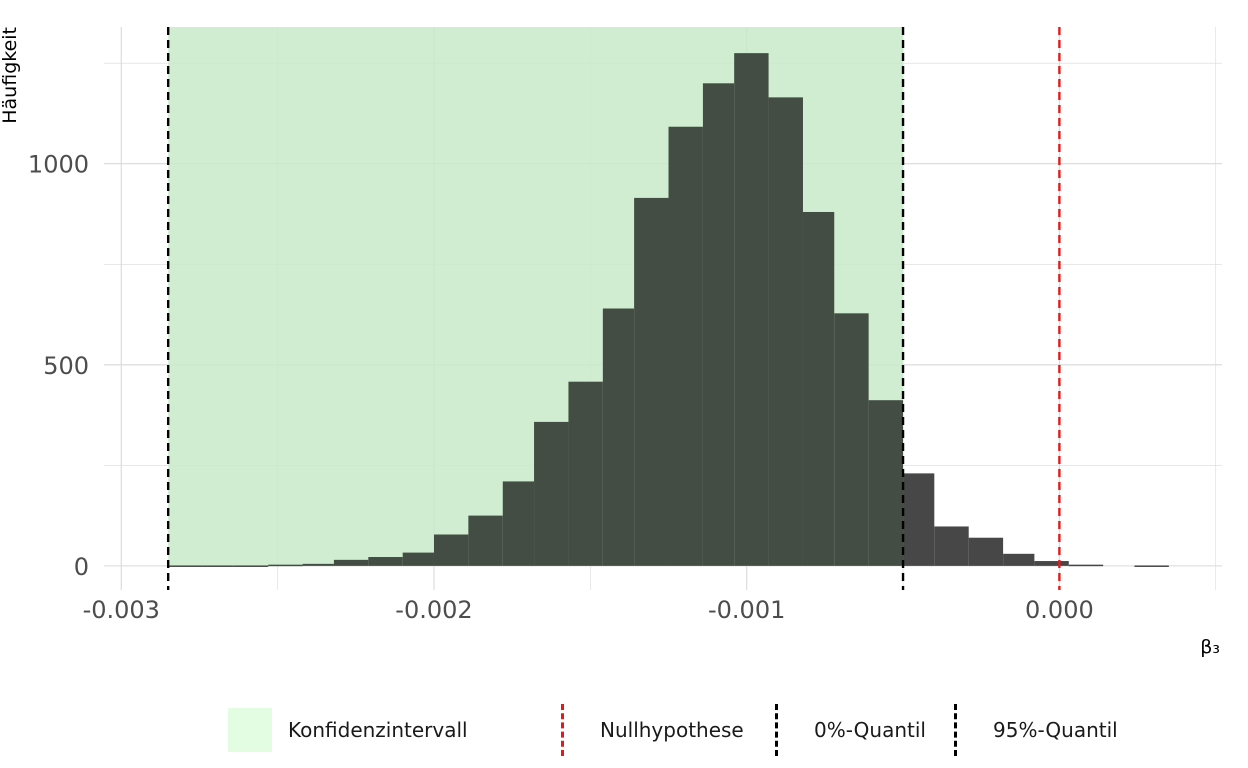 This screenshot has height=768, width=1248. I want to click on legend-label-null: Nullhypothese, so click(672, 730).